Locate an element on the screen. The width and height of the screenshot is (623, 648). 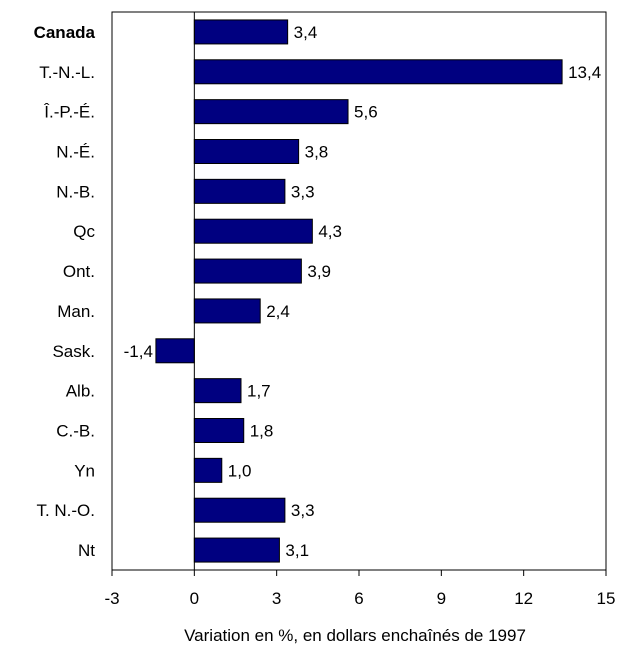
data-label: 3,1 is located at coordinates (297, 550).